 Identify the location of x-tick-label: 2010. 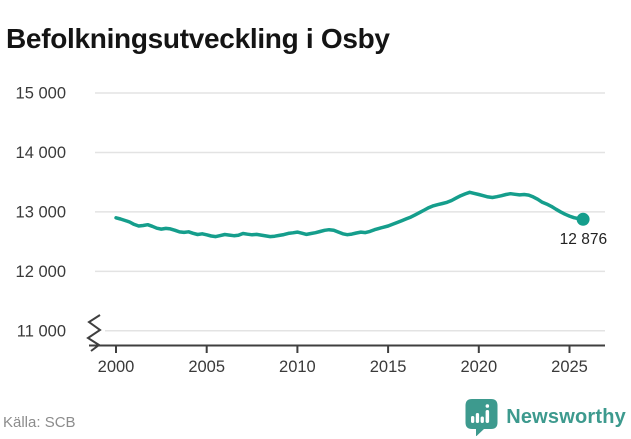
(297, 367).